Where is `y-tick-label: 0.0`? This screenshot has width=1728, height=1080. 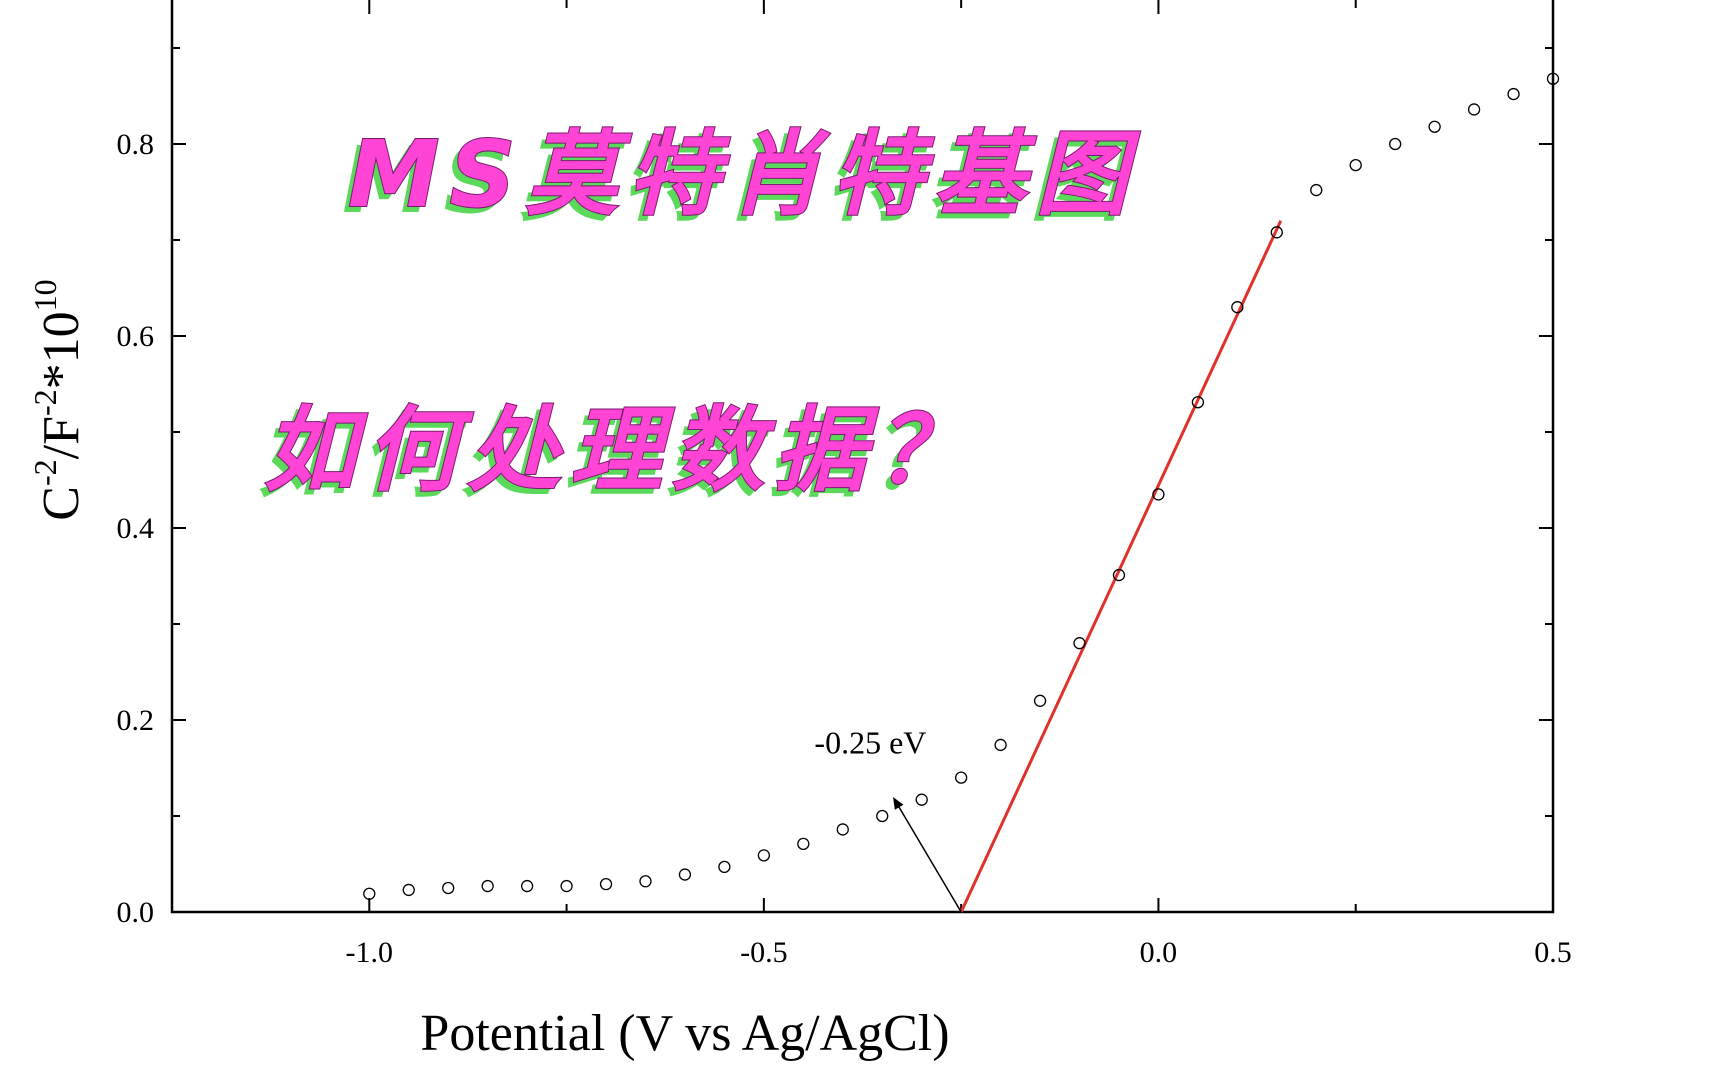
y-tick-label: 0.0 is located at coordinates (136, 912).